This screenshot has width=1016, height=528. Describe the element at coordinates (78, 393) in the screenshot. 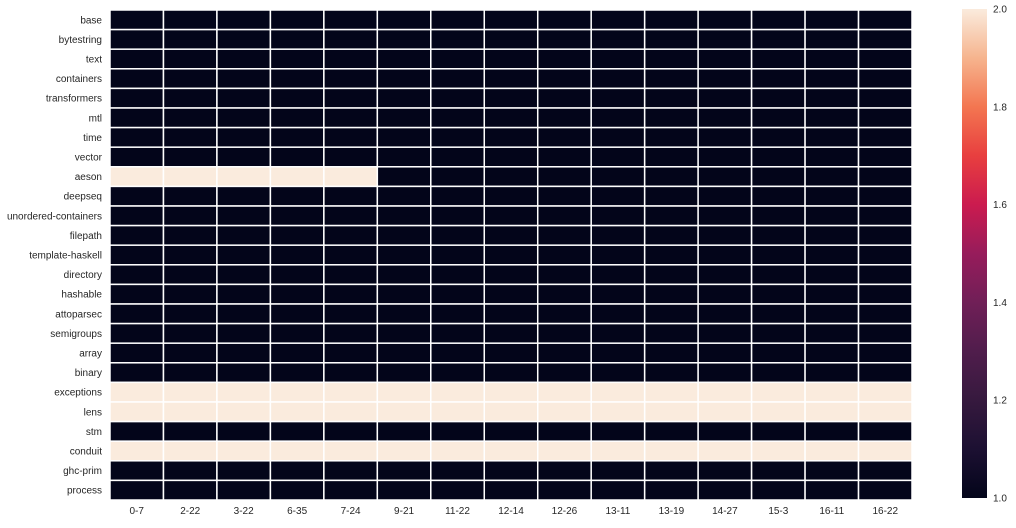

I see `y-tick-label: exceptions` at that location.